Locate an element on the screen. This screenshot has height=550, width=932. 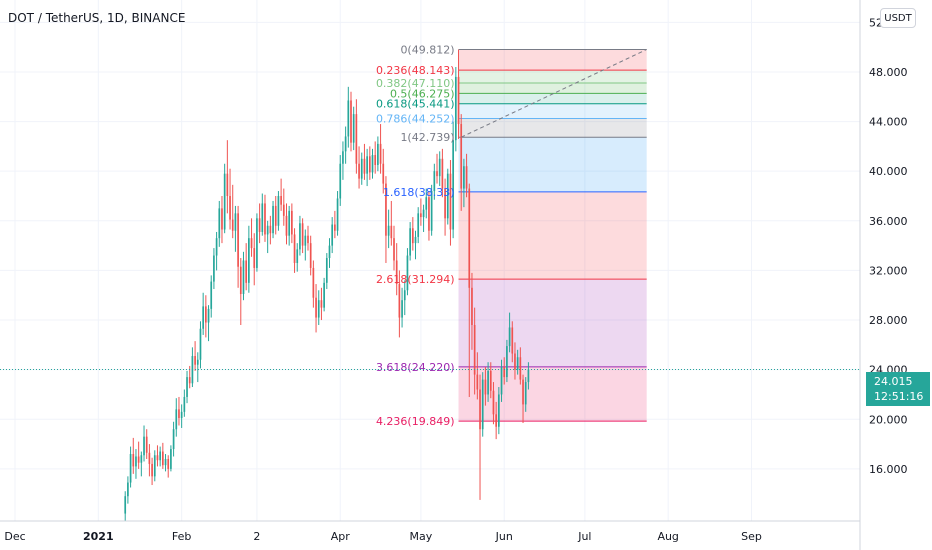
currency-button: USDT is located at coordinates (898, 18).